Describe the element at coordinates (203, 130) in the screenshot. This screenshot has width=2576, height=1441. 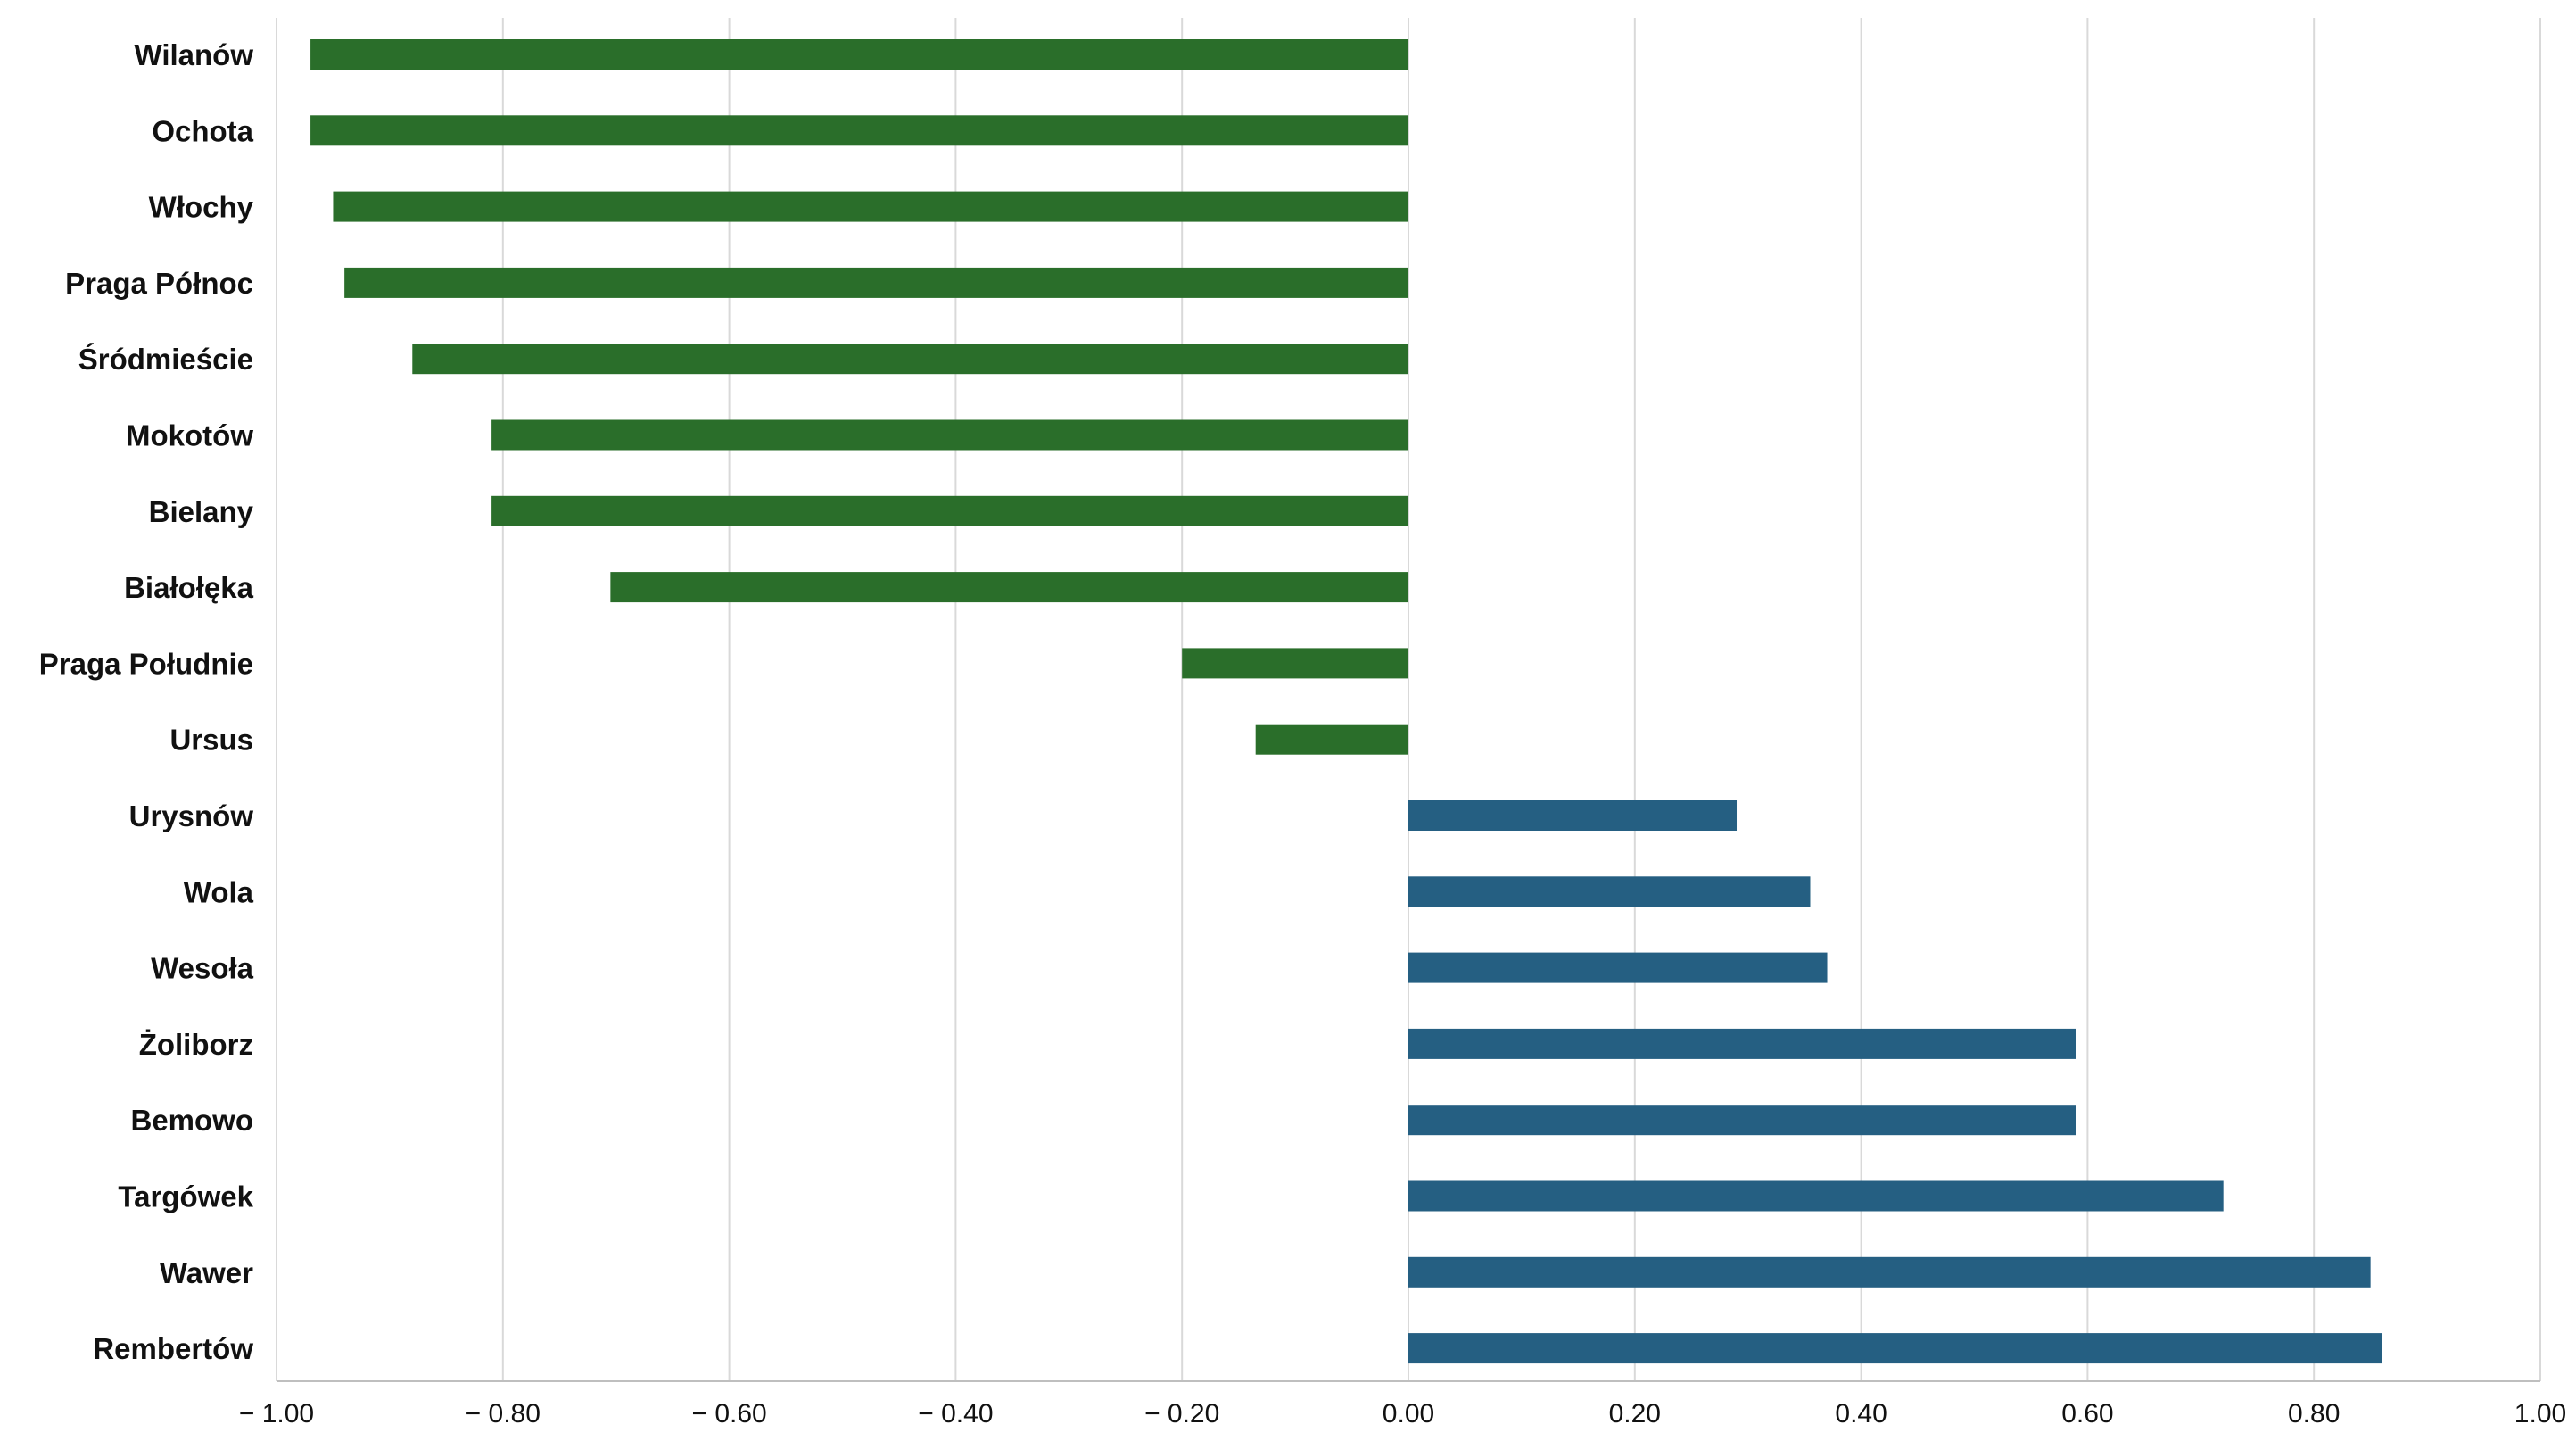
I see `category-label: Ochota` at that location.